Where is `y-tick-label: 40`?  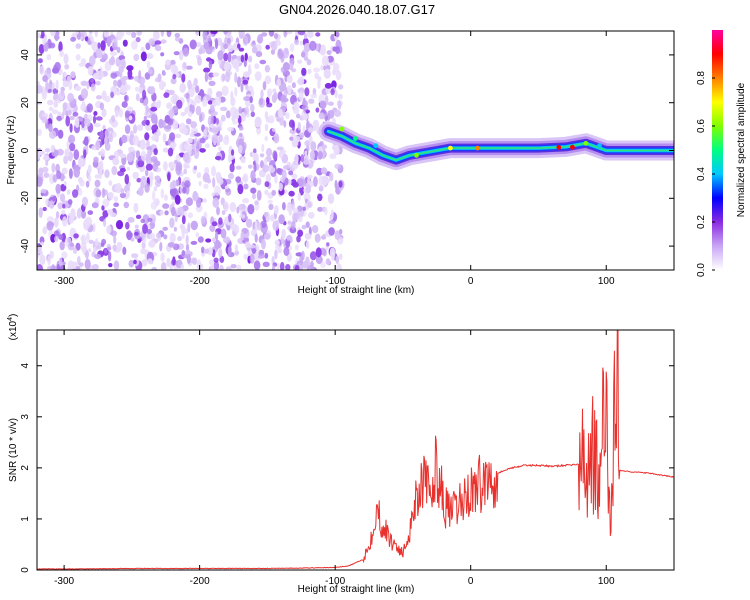
y-tick-label: 40 is located at coordinates (25, 55).